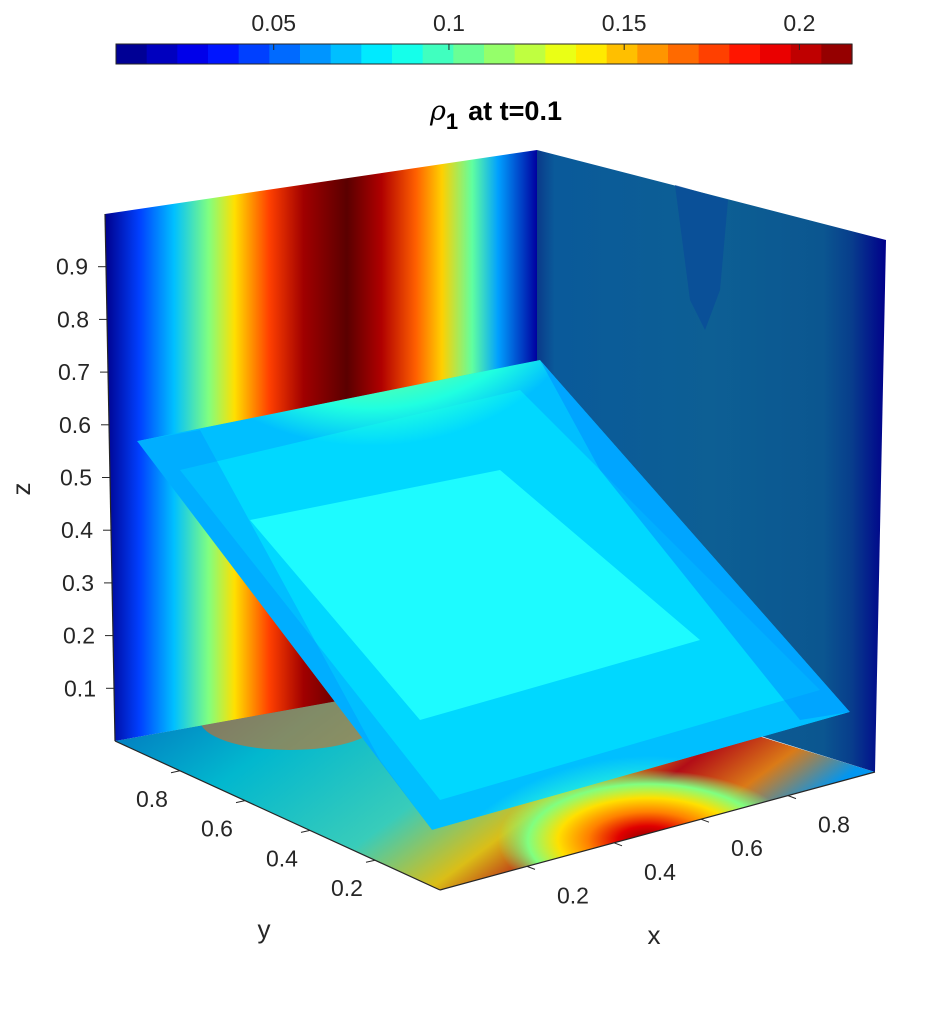  What do you see at coordinates (347, 888) in the screenshot?
I see `y-tick-label: 0.2` at bounding box center [347, 888].